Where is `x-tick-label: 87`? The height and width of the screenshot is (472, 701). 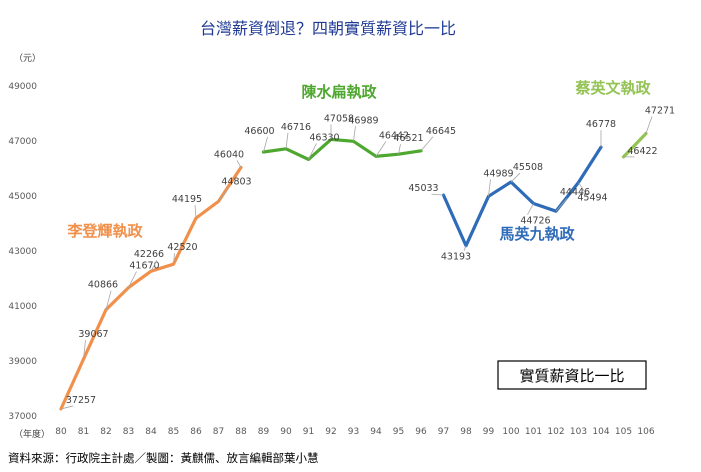 x-tick-label: 87 is located at coordinates (218, 432).